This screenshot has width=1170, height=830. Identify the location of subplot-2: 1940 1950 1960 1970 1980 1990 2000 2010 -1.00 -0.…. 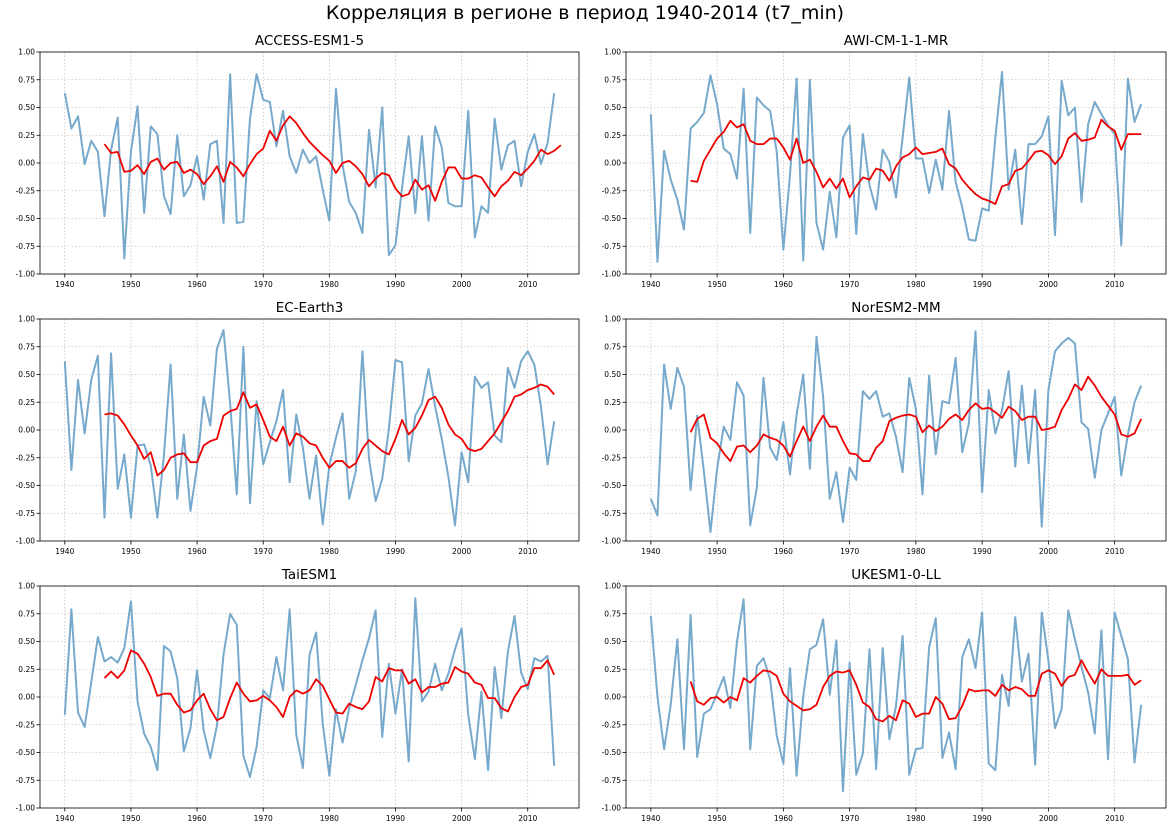
(884, 161).